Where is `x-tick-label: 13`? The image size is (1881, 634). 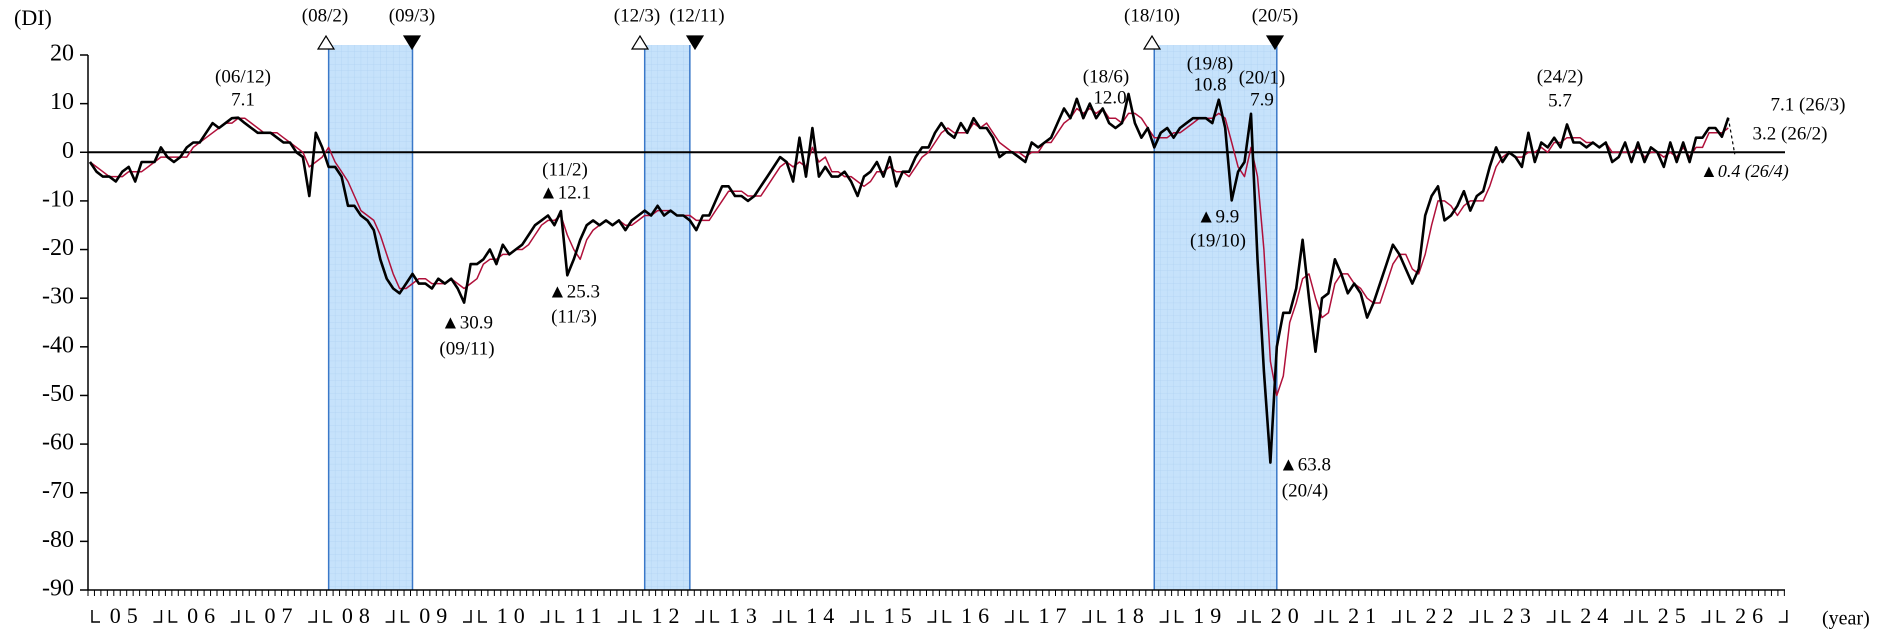
x-tick-label: 13 is located at coordinates (746, 615).